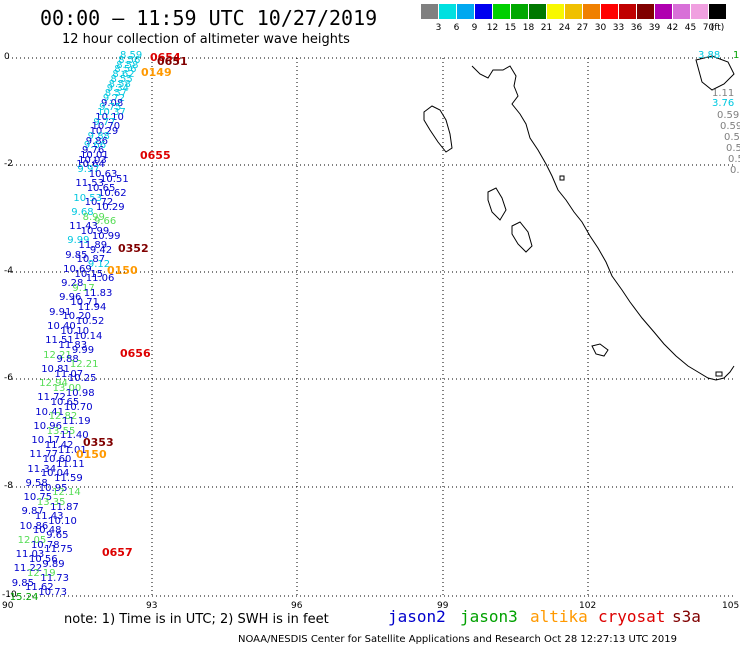 This screenshot has width=740, height=650. What do you see at coordinates (715, 73) in the screenshot?
I see `island-north` at bounding box center [715, 73].